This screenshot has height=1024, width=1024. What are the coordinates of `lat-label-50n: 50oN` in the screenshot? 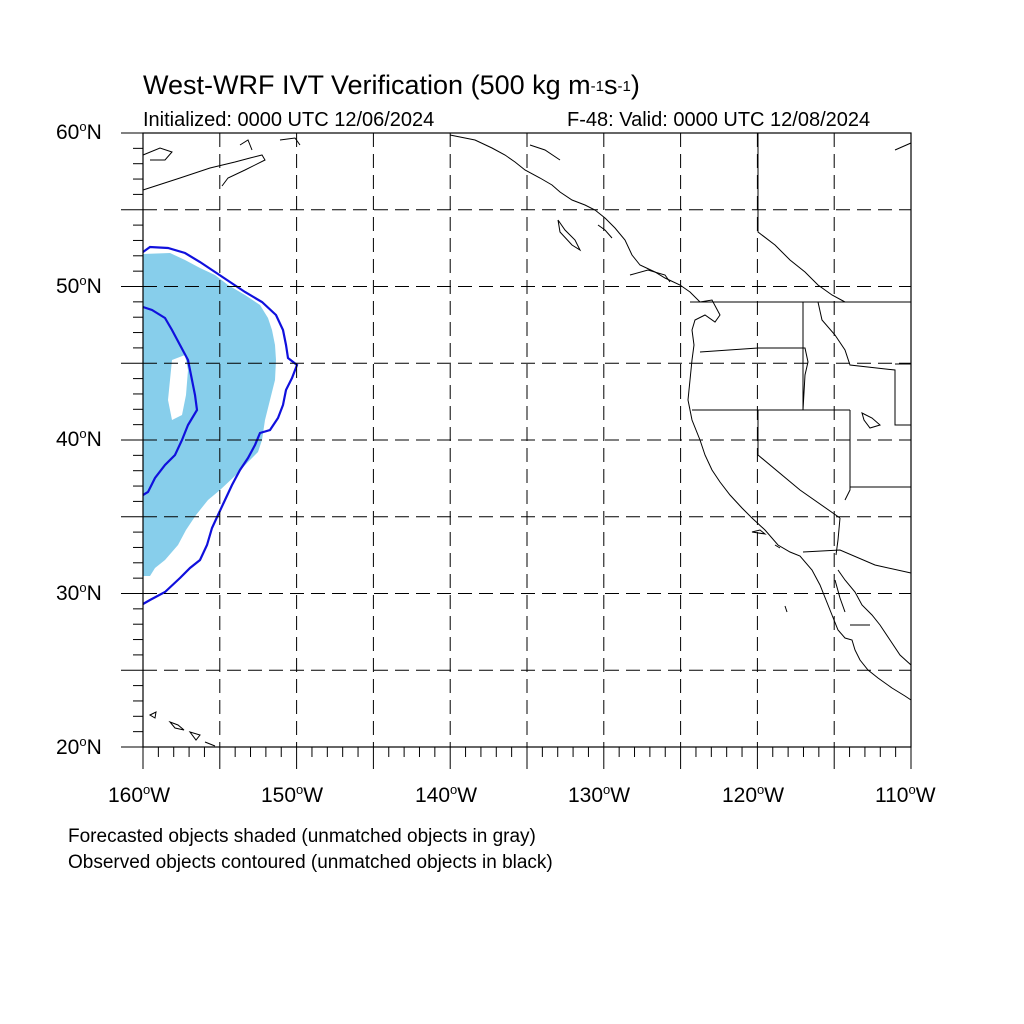 It's located at (79, 285).